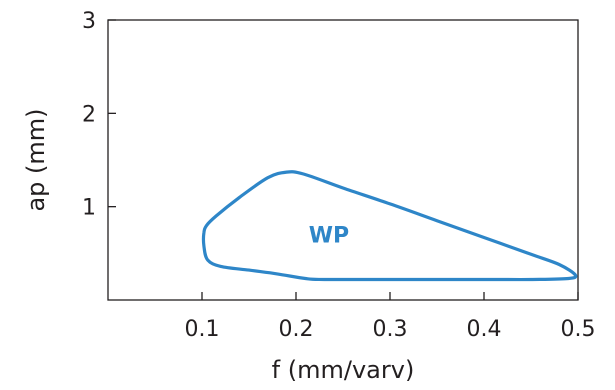 The height and width of the screenshot is (390, 615). Describe the element at coordinates (578, 329) in the screenshot. I see `x-tick-label: 0.5` at that location.